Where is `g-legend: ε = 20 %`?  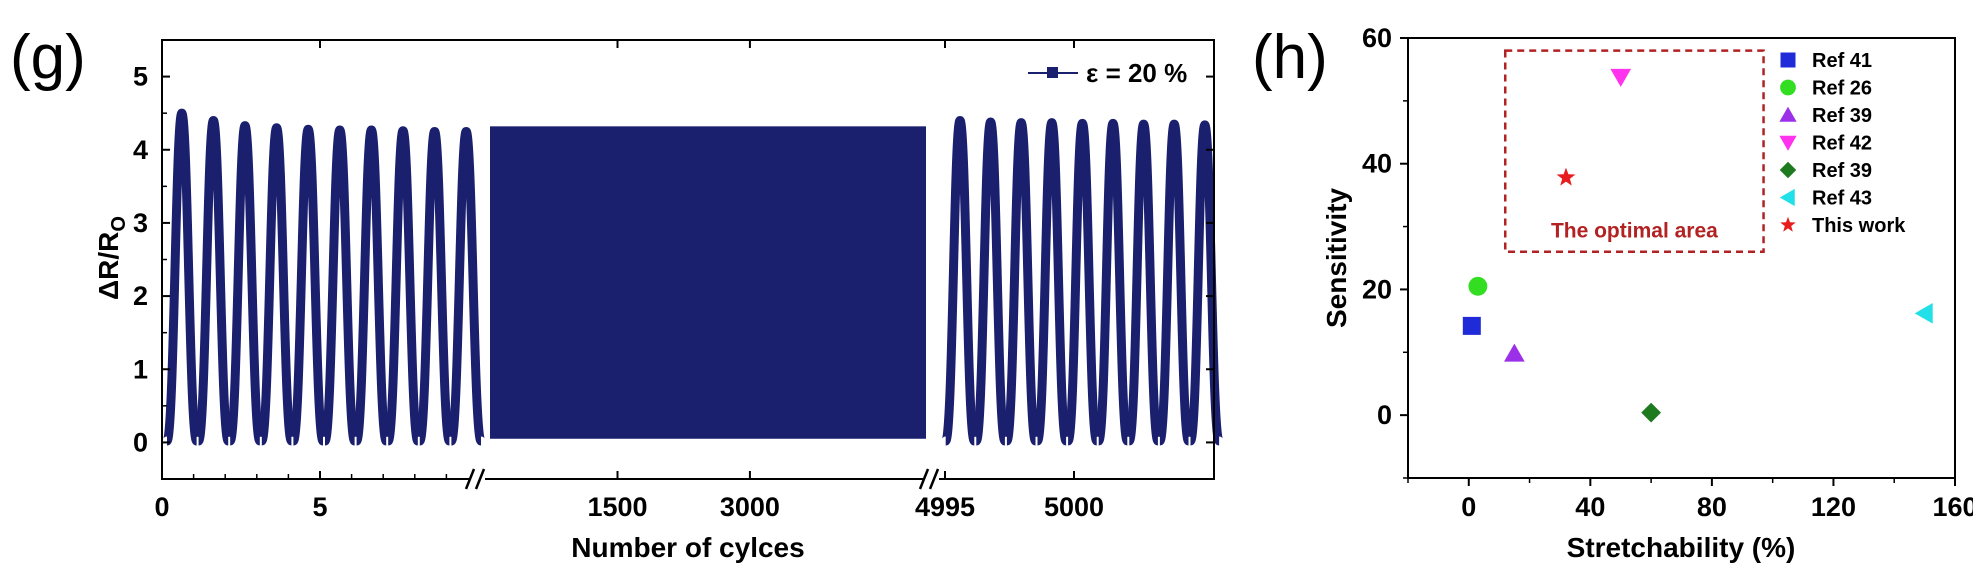
g-legend: ε = 20 % is located at coordinates (1107, 73).